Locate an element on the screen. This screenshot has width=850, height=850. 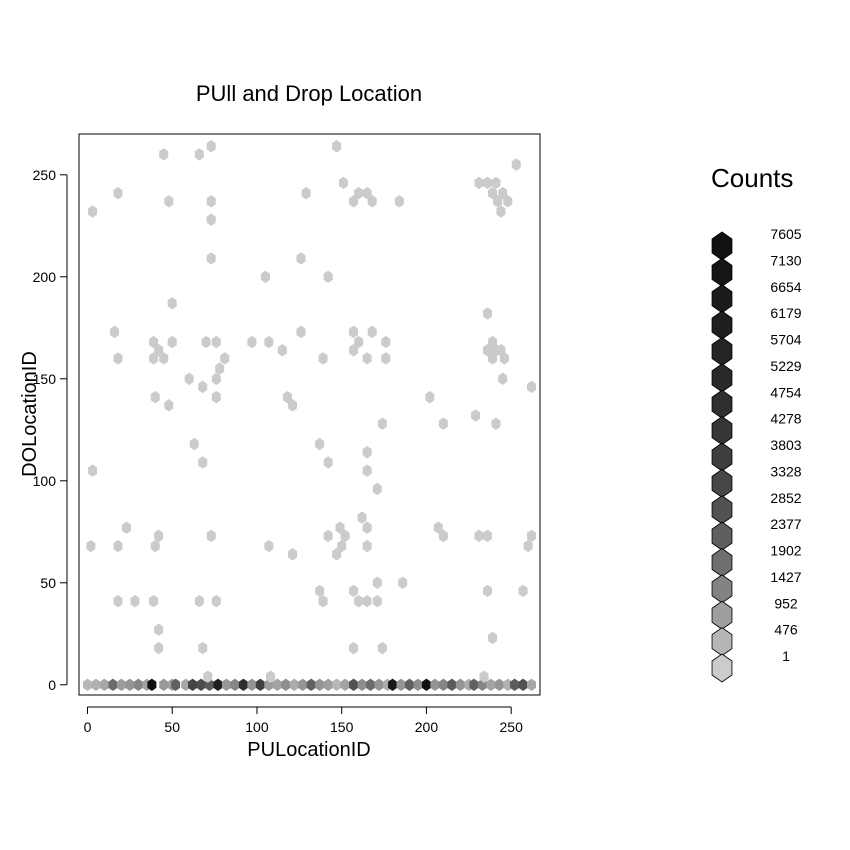
legend-label: 6654 is located at coordinates (785, 287).